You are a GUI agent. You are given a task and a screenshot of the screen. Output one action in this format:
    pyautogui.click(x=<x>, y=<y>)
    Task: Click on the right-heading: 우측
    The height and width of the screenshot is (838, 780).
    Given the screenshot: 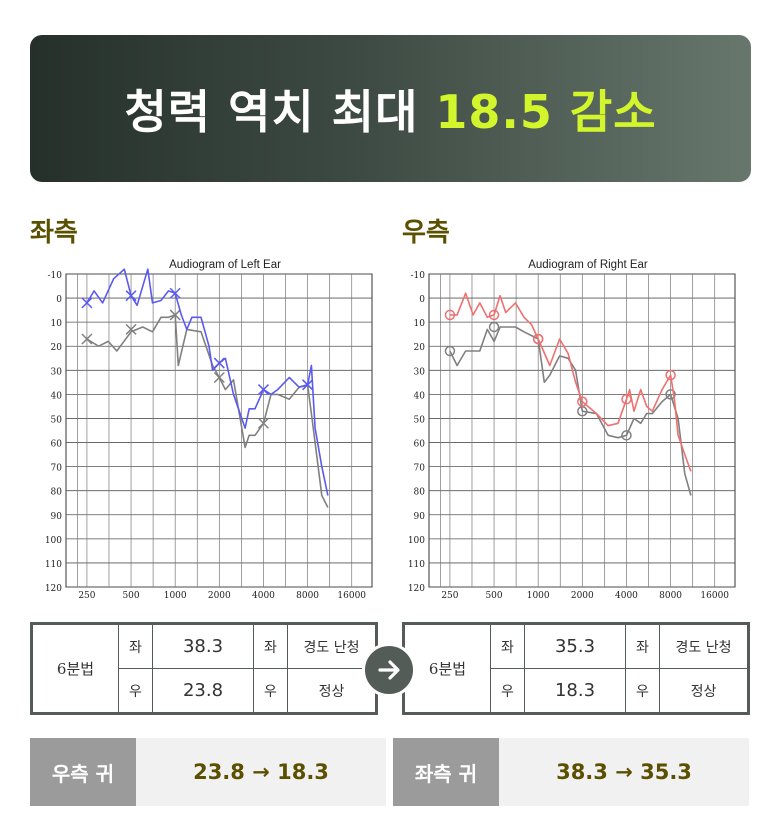 What is the action you would take?
    pyautogui.click(x=426, y=233)
    